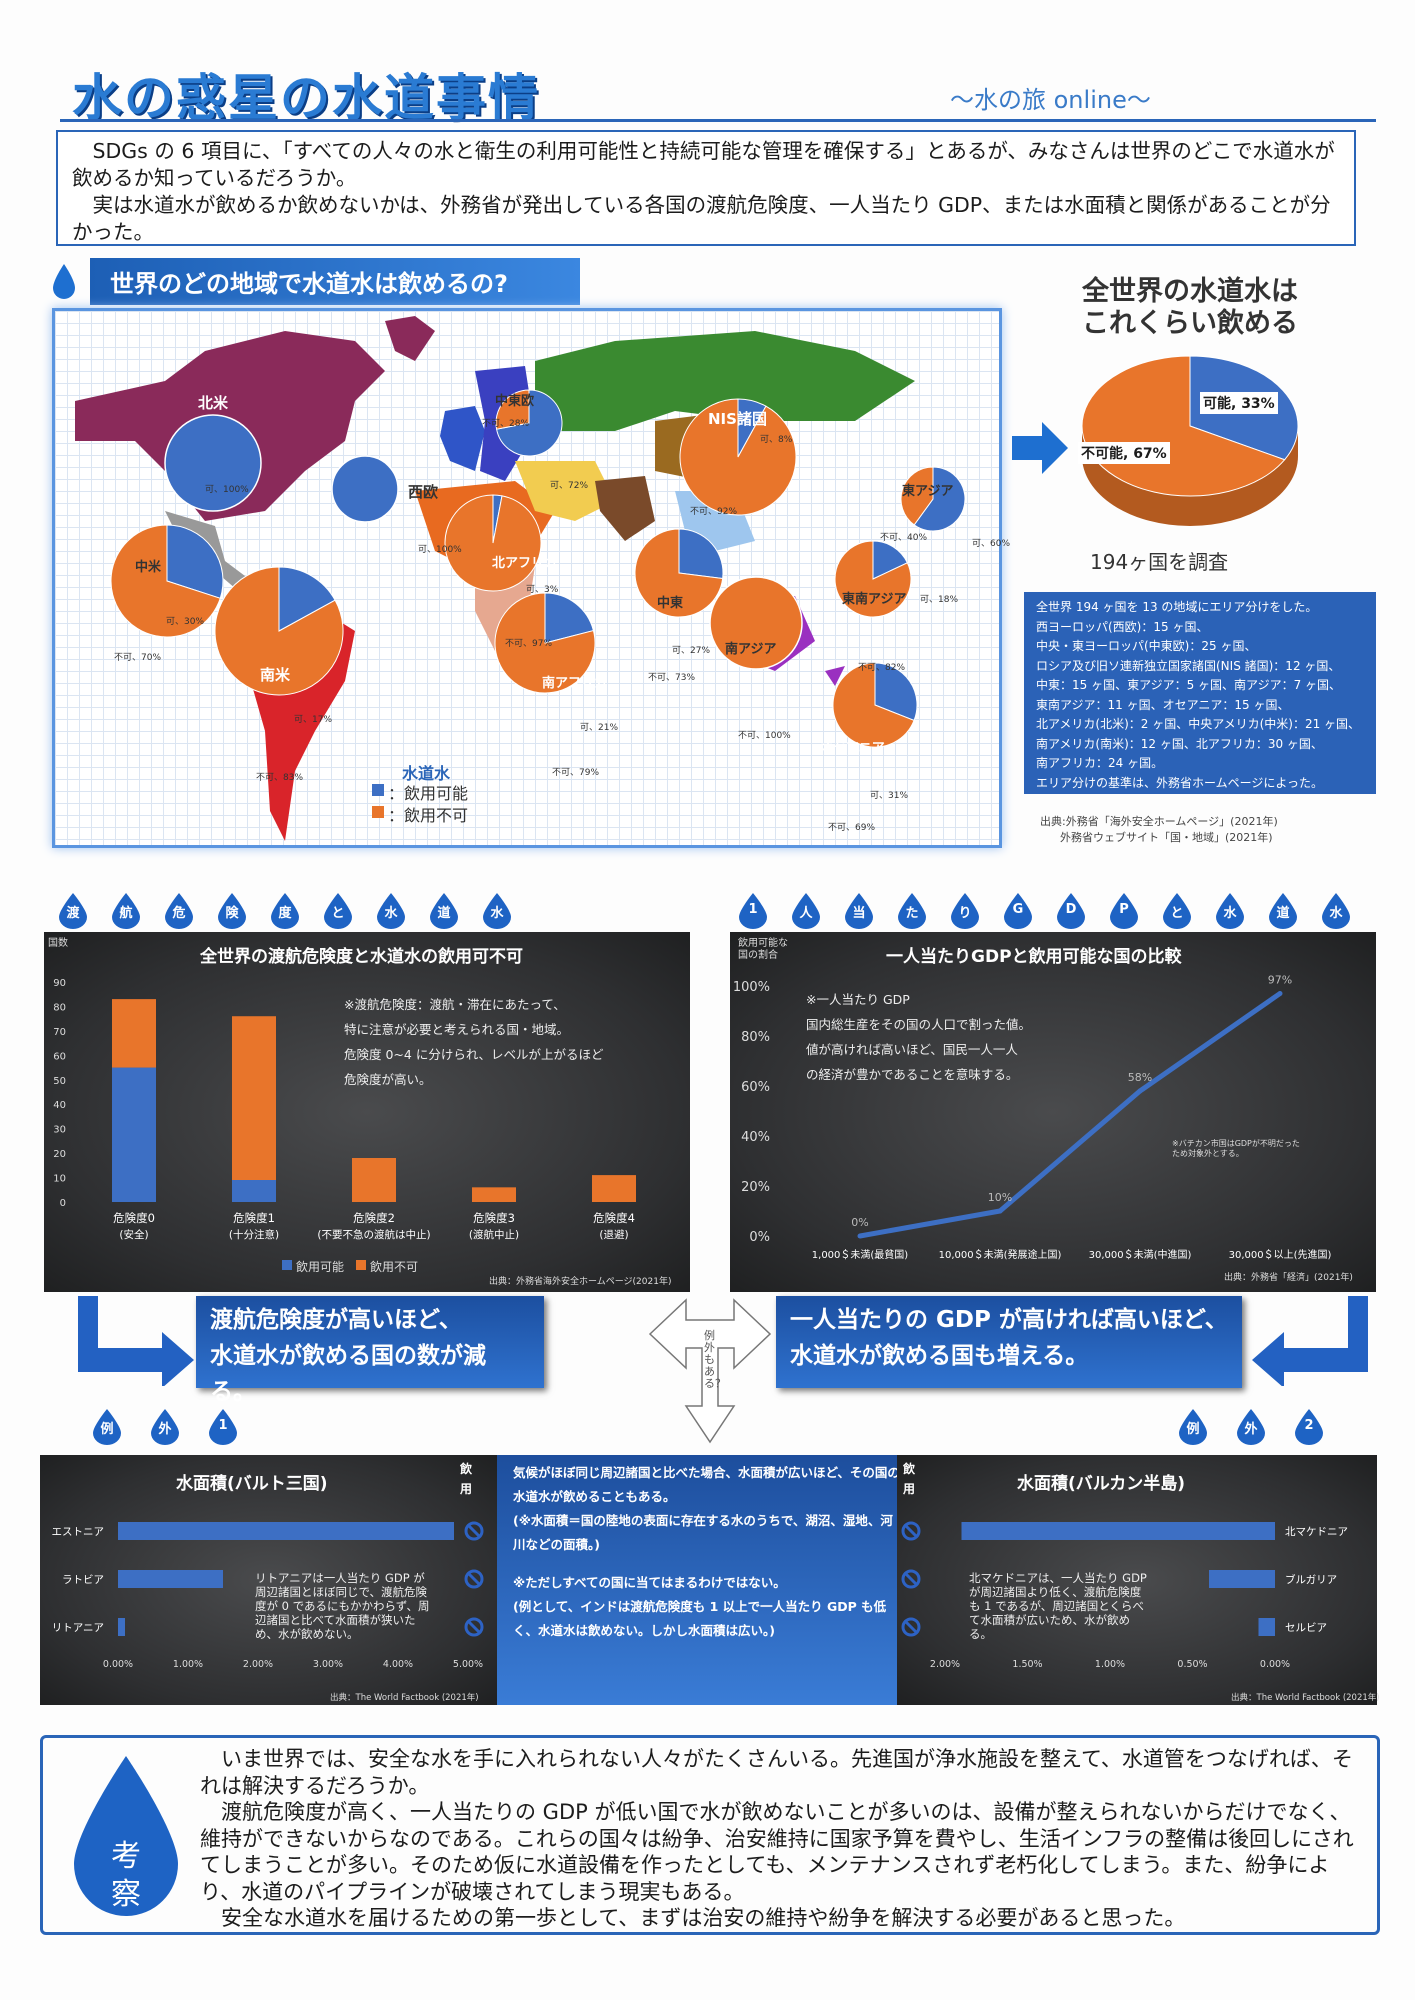  What do you see at coordinates (965, 913) in the screenshot?
I see `drop-character: り` at bounding box center [965, 913].